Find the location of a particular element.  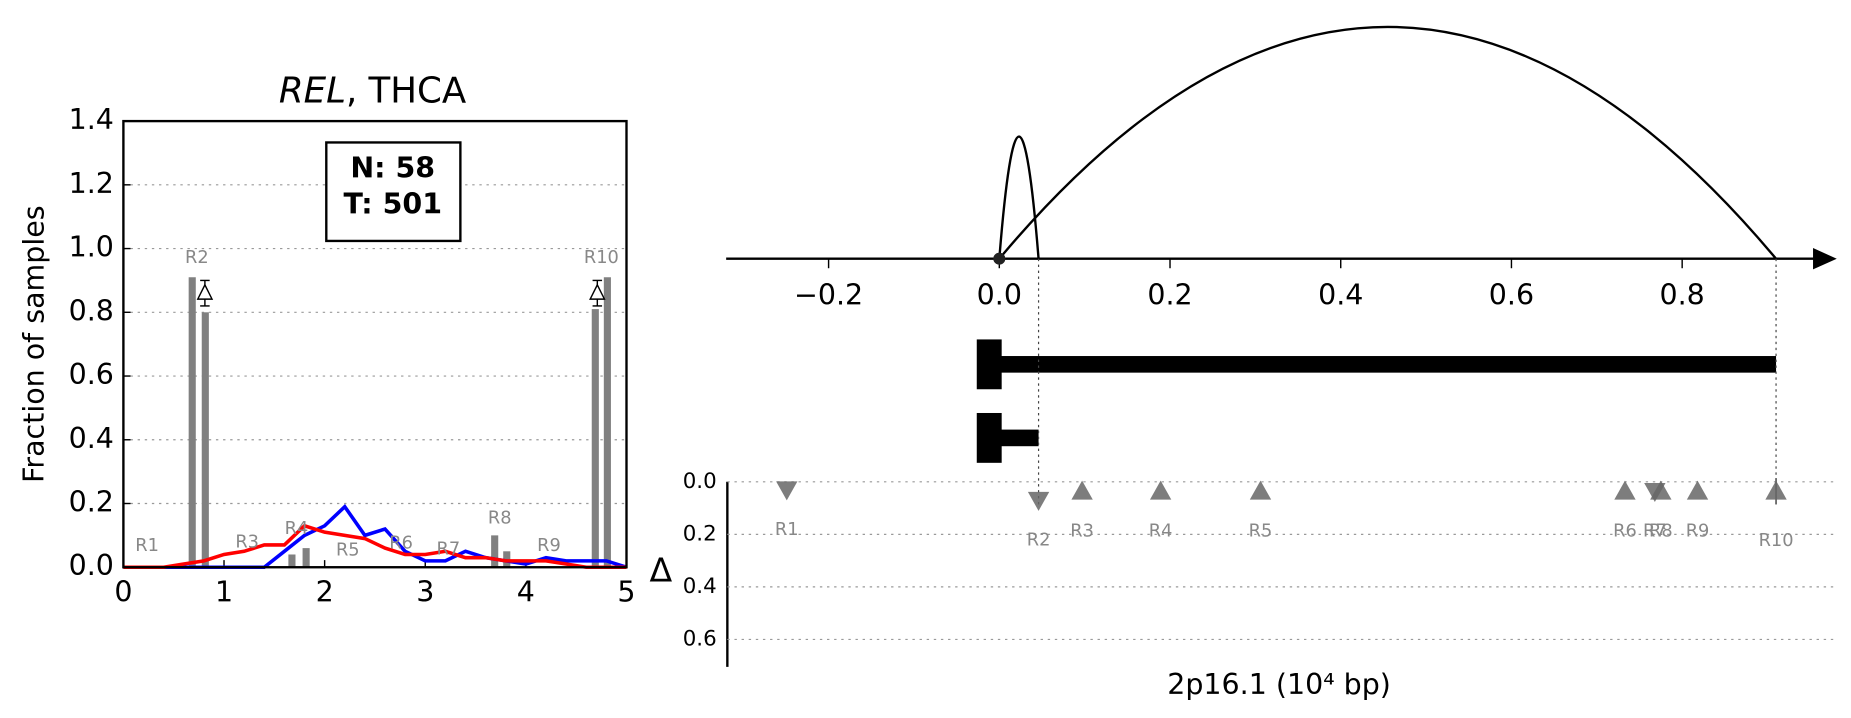

y-axis-label: Fraction of samples is located at coordinates (34, 344).